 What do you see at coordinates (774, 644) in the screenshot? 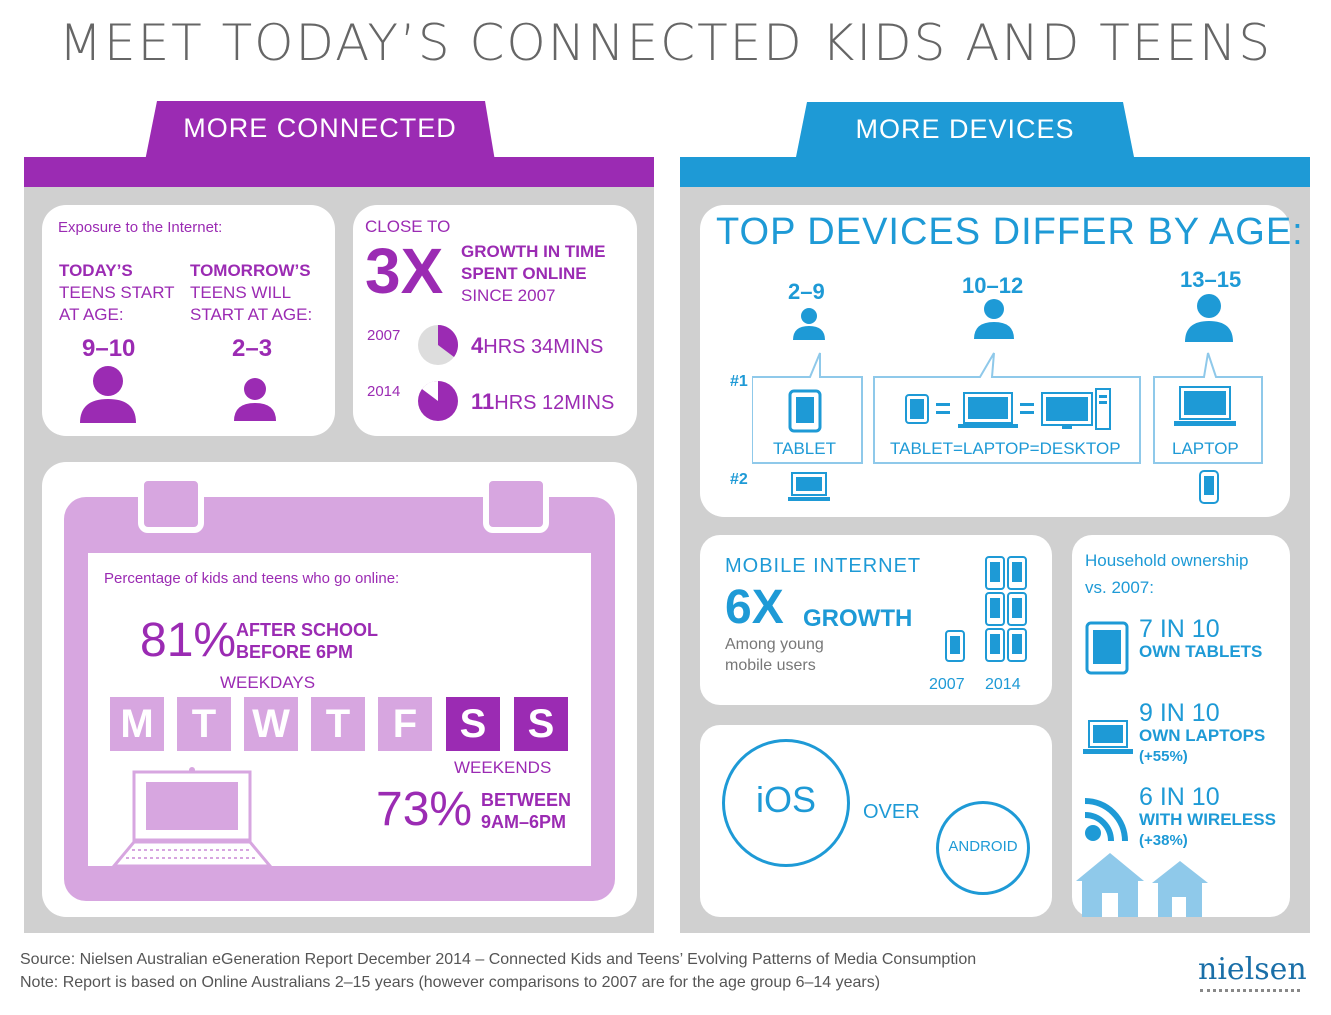
I see `mobile-sub-1: Among young` at bounding box center [774, 644].